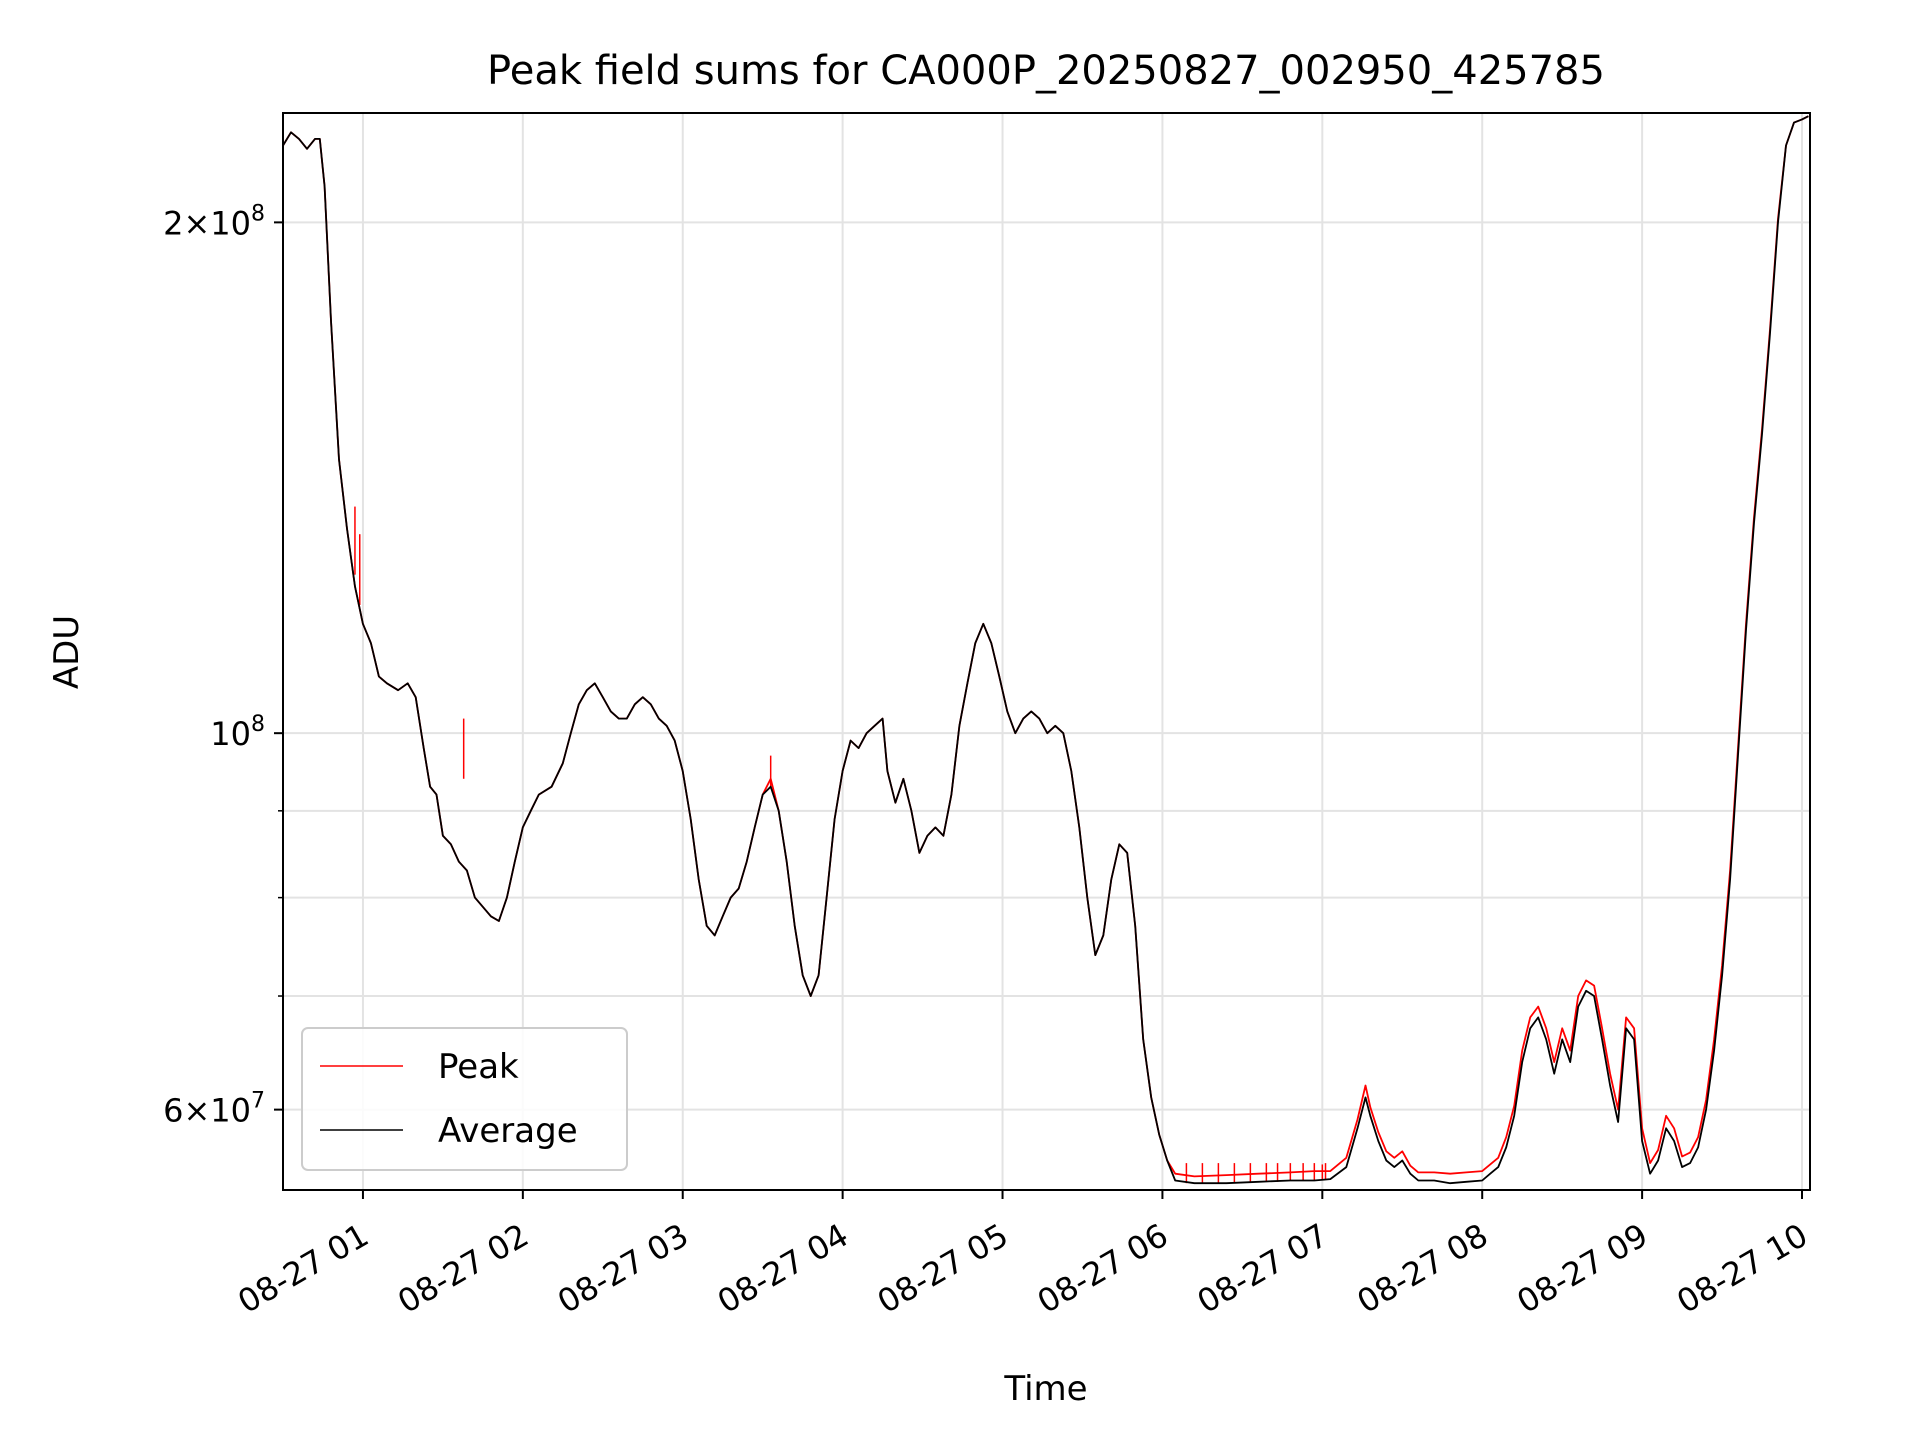 The image size is (1920, 1444). I want to click on y-tick-label: 6×107, so click(214, 1109).